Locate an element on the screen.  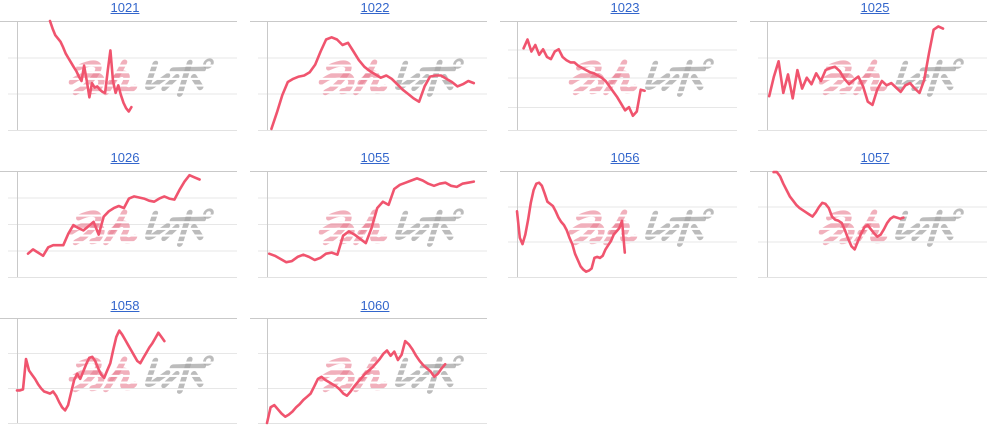
chart-title-link-1057: 1057 is located at coordinates (875, 157).